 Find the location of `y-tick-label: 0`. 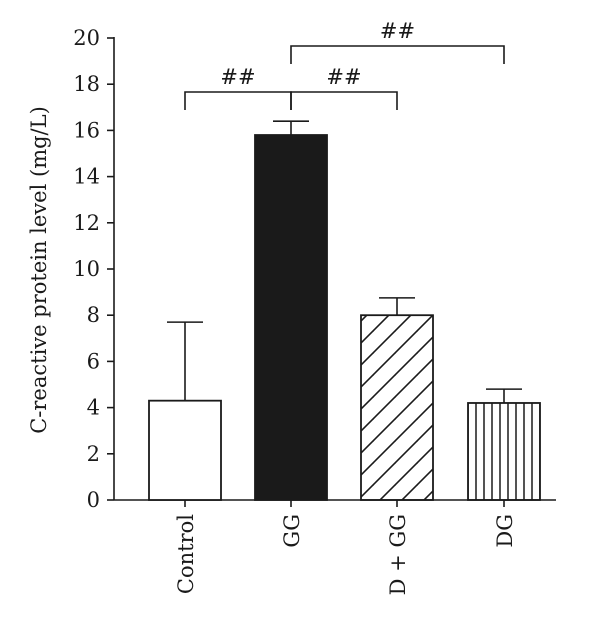

y-tick-label: 0 is located at coordinates (93, 500).